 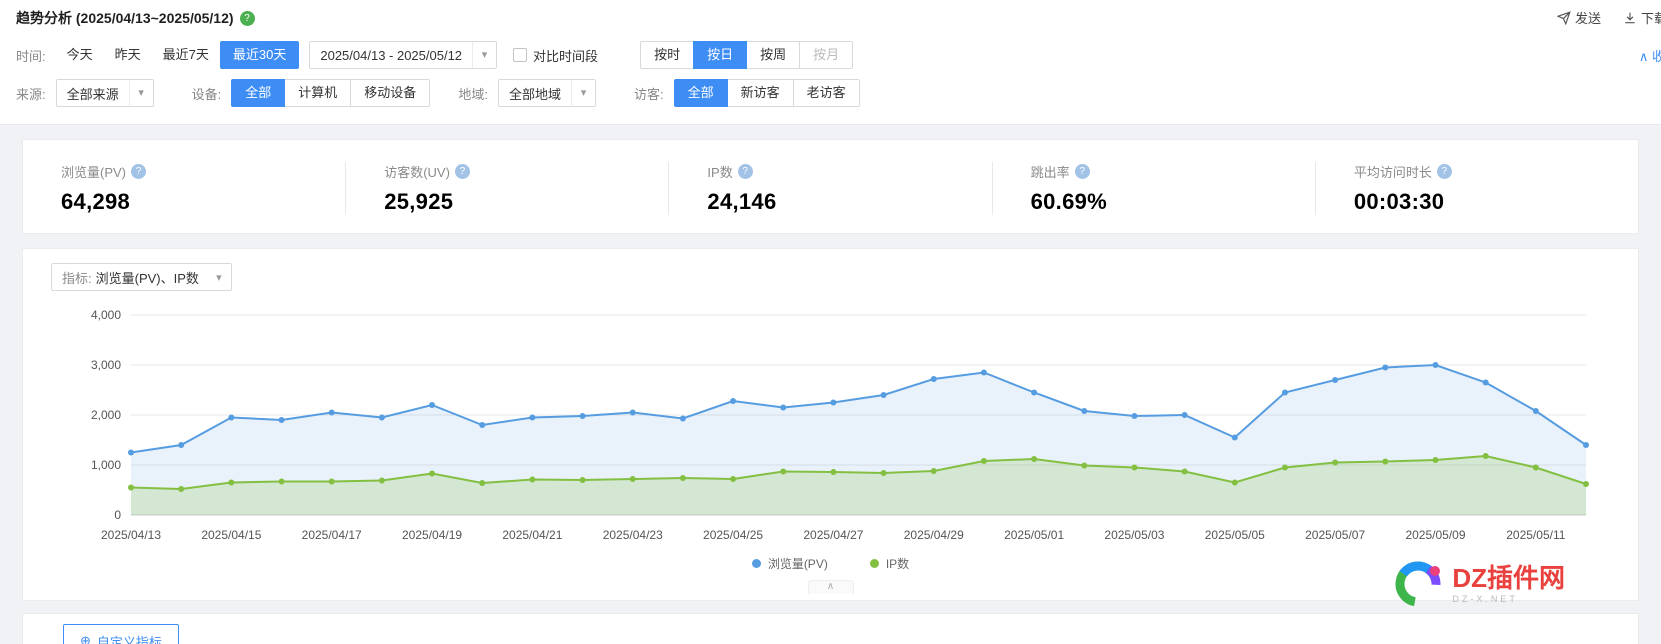 I want to click on legend-item-ip: IP数, so click(x=889, y=563).